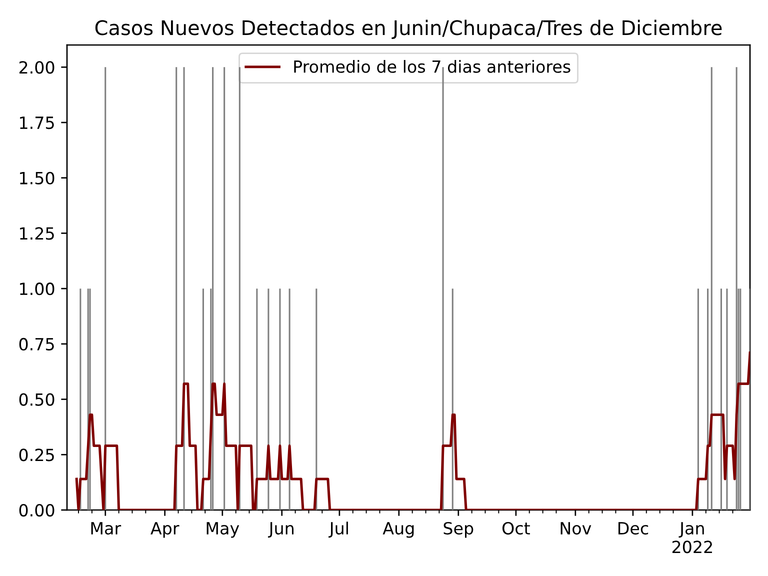  Describe the element at coordinates (281, 530) in the screenshot. I see `x-tick-label: Jun` at that location.